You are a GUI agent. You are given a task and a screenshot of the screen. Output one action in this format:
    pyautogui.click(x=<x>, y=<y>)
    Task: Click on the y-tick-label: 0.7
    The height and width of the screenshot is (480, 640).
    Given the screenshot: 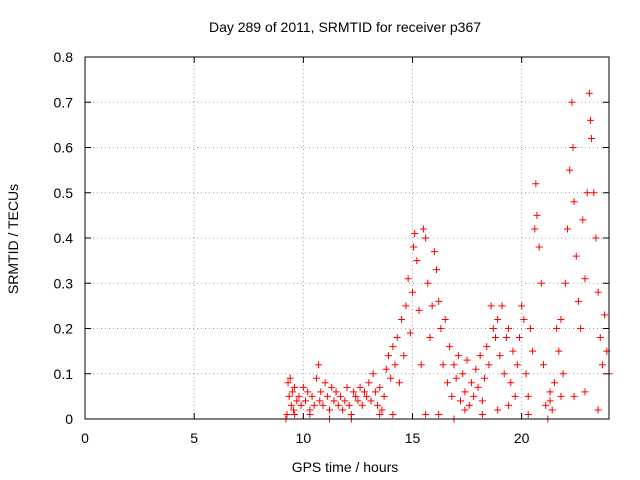 What is the action you would take?
    pyautogui.click(x=64, y=102)
    